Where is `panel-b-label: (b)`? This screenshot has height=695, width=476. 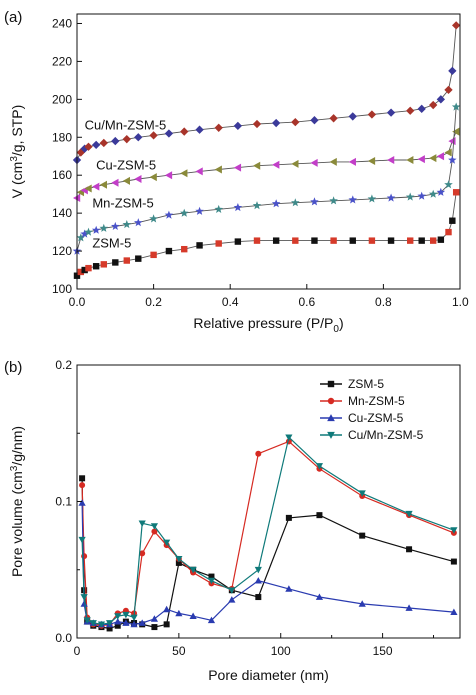 panel-b-label: (b) is located at coordinates (13, 367).